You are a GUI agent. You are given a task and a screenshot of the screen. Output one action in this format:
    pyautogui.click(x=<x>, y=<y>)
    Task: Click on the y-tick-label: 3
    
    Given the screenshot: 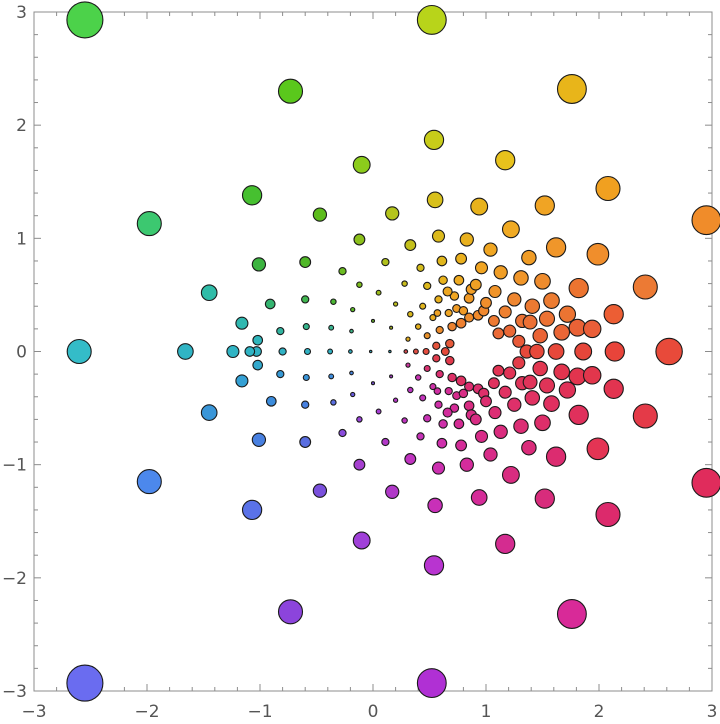 What is the action you would take?
    pyautogui.click(x=21, y=13)
    